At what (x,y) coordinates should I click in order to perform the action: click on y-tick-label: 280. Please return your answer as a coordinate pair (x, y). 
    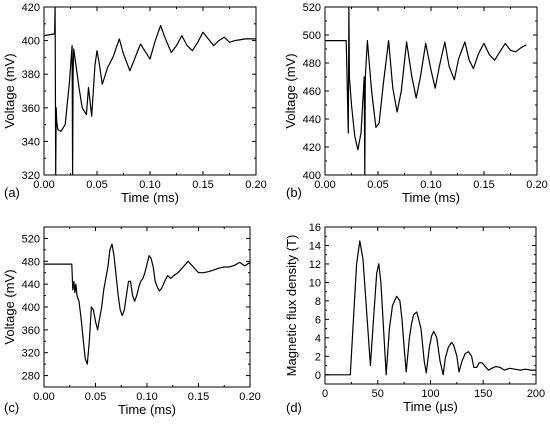
    Looking at the image, I should click on (31, 377).